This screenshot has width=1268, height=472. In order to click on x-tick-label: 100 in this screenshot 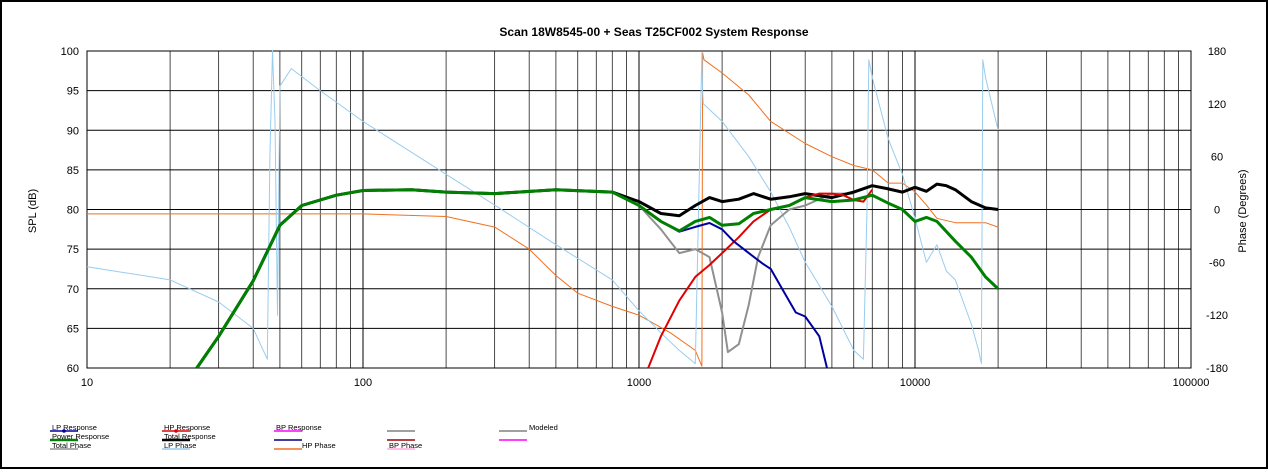, I will do `click(363, 383)`.